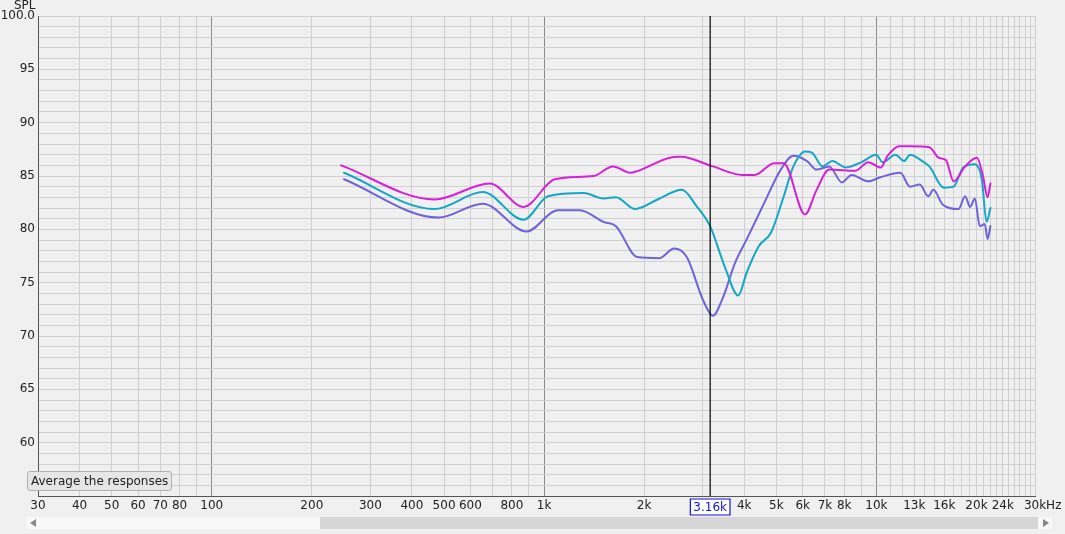 This screenshot has width=1065, height=534. Describe the element at coordinates (27, 441) in the screenshot. I see `y-tick-label: 60` at that location.